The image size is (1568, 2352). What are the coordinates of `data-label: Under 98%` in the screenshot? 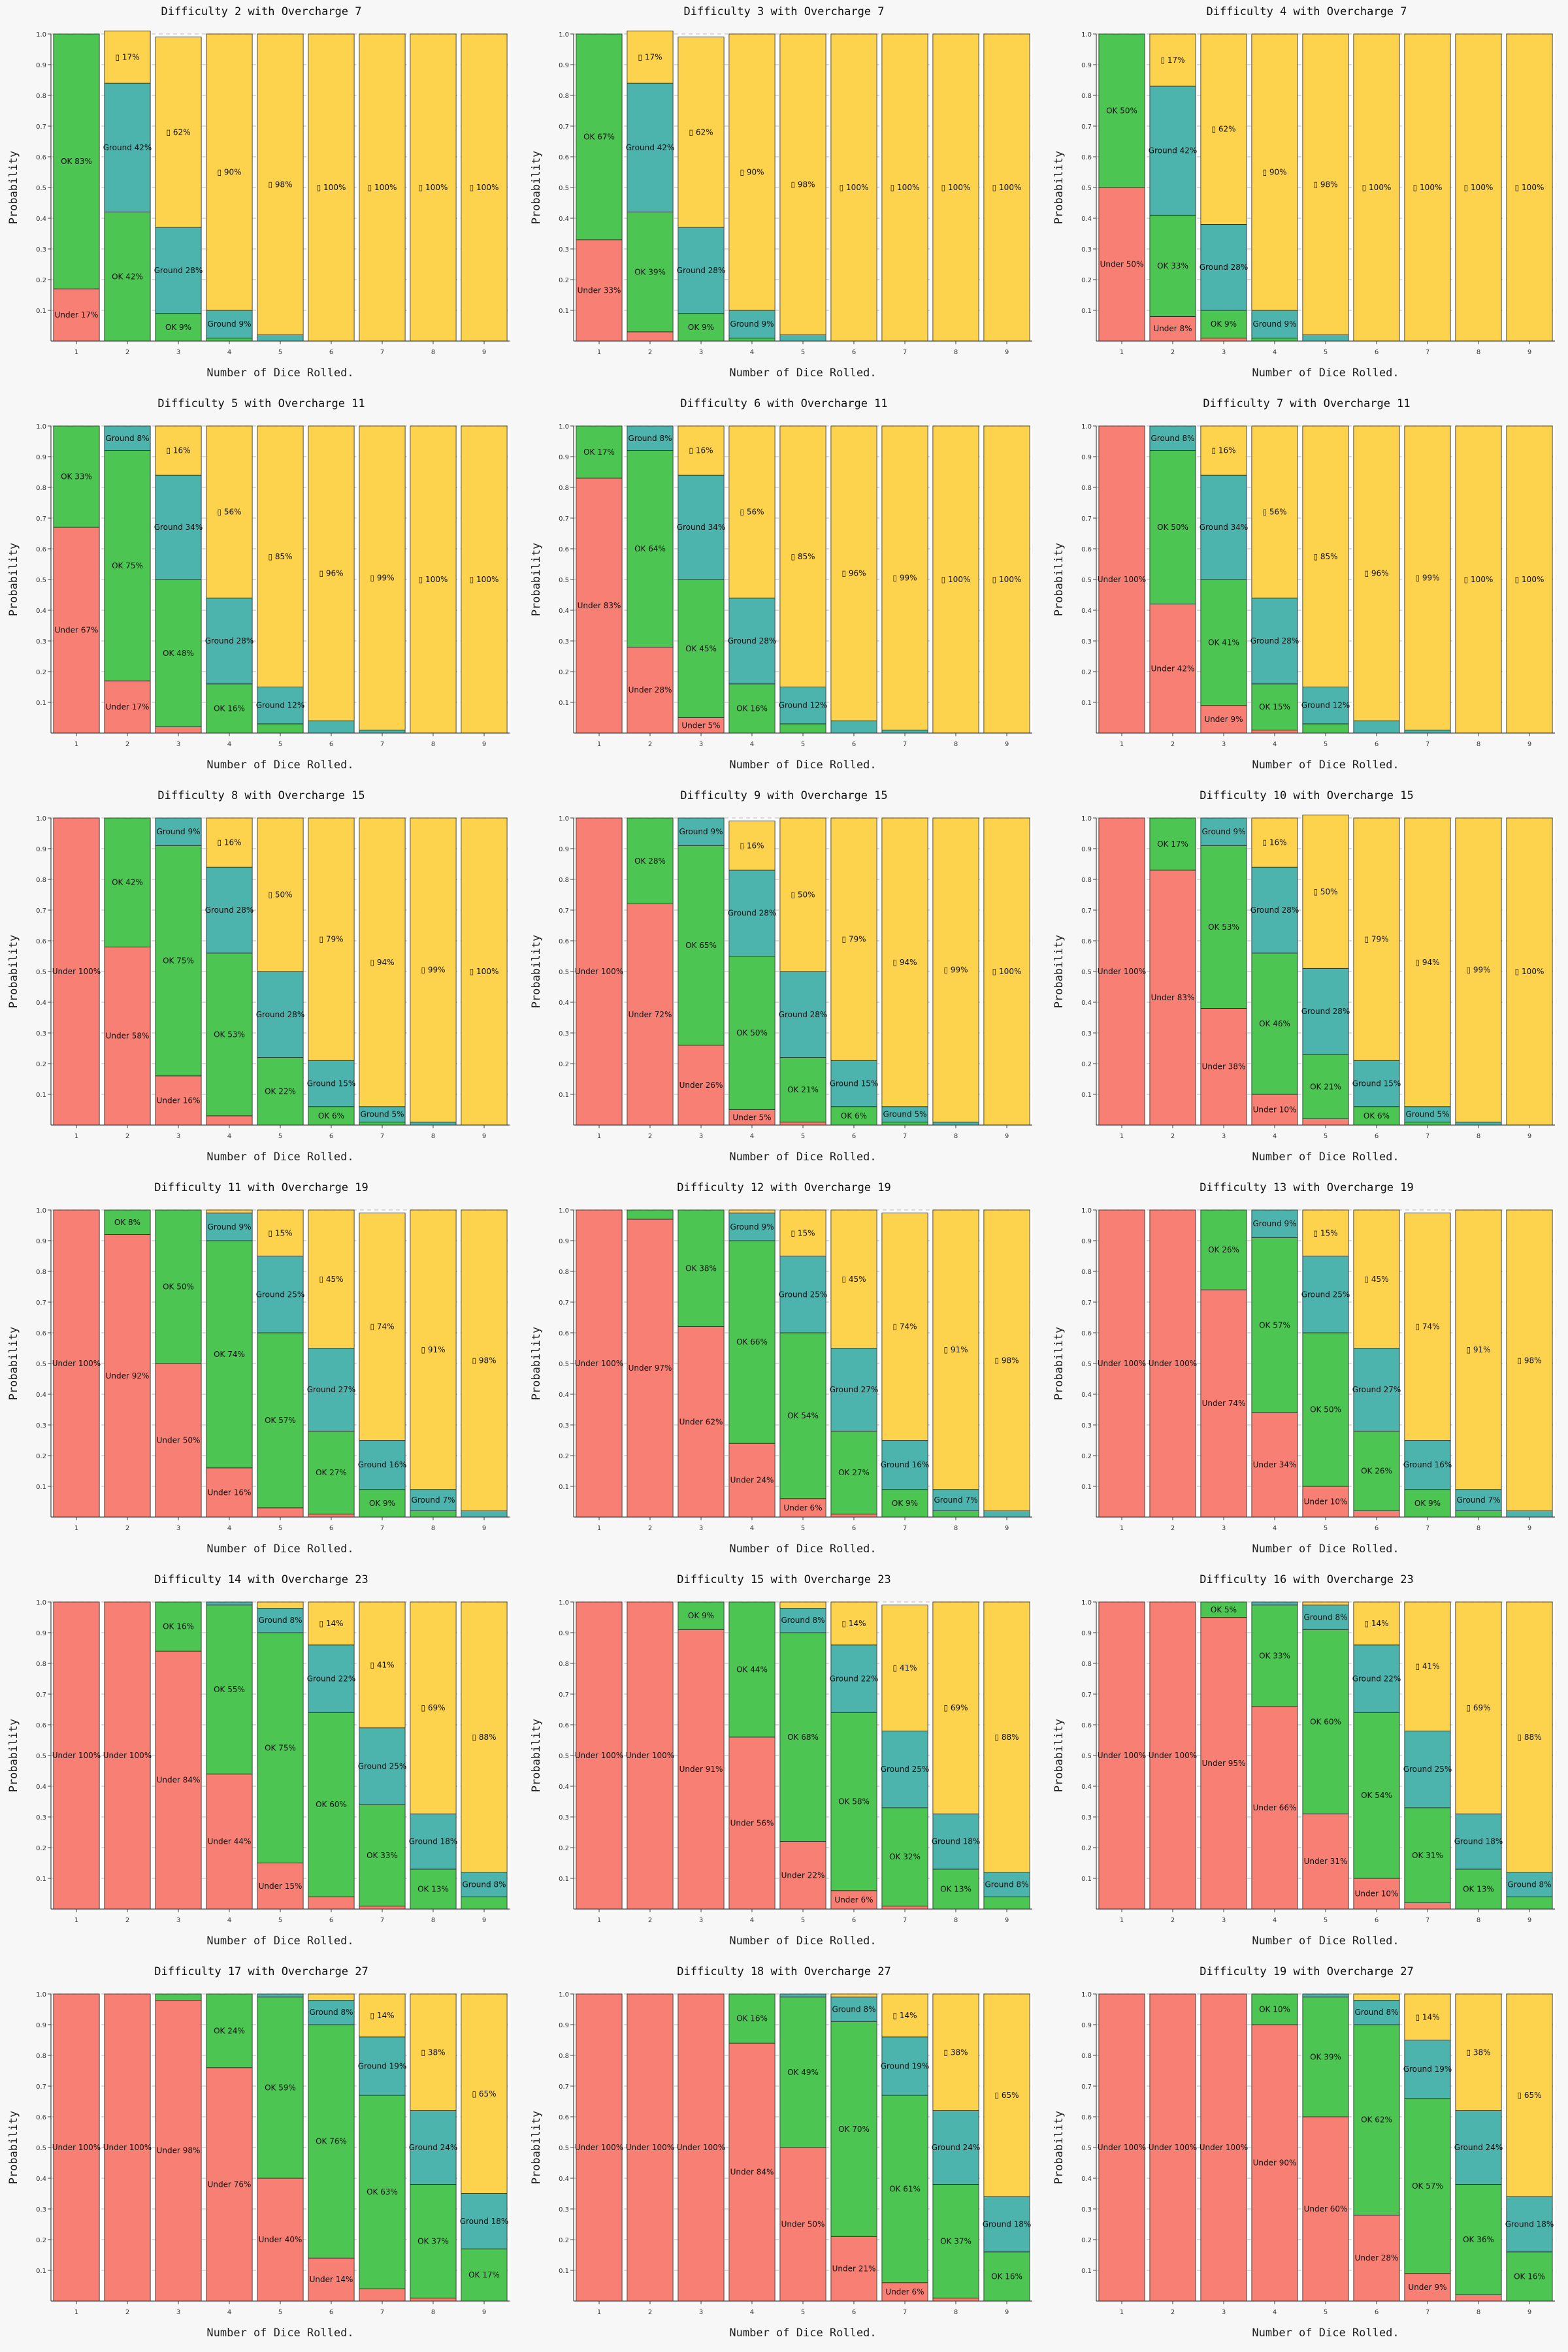 It's located at (179, 2150).